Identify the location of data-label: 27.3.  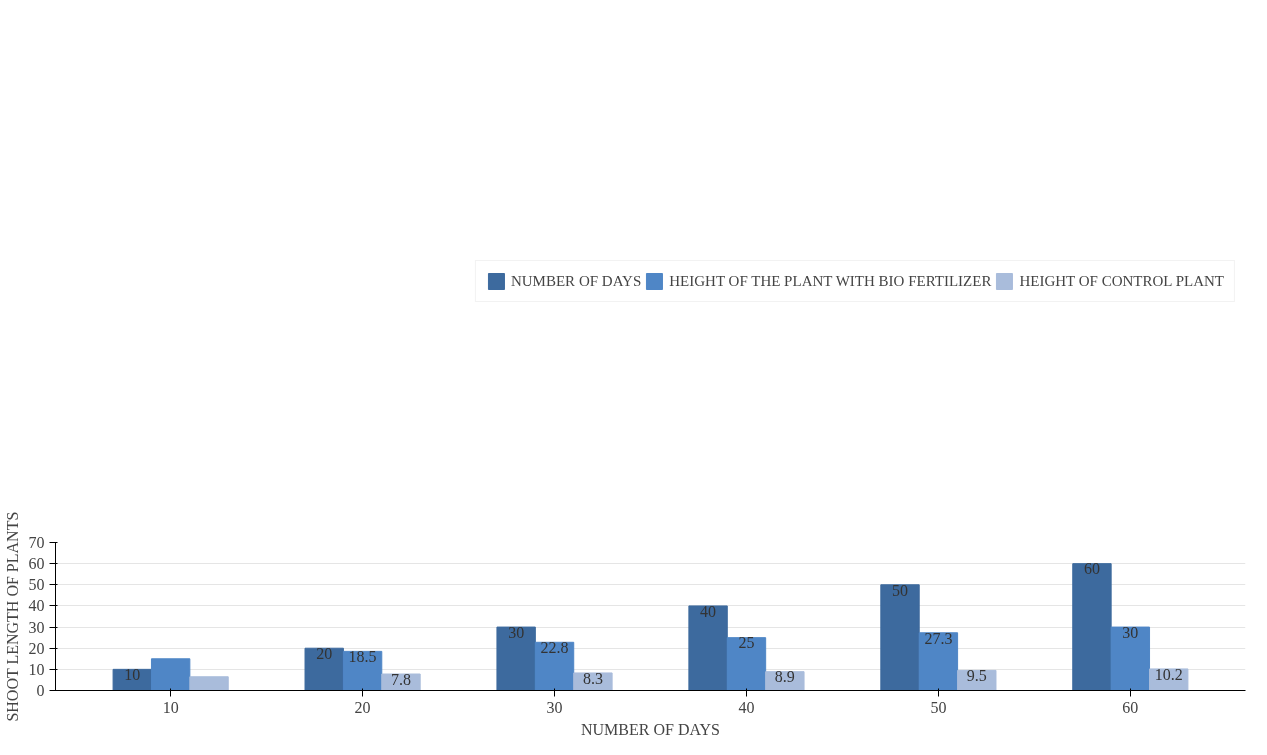
(938, 638).